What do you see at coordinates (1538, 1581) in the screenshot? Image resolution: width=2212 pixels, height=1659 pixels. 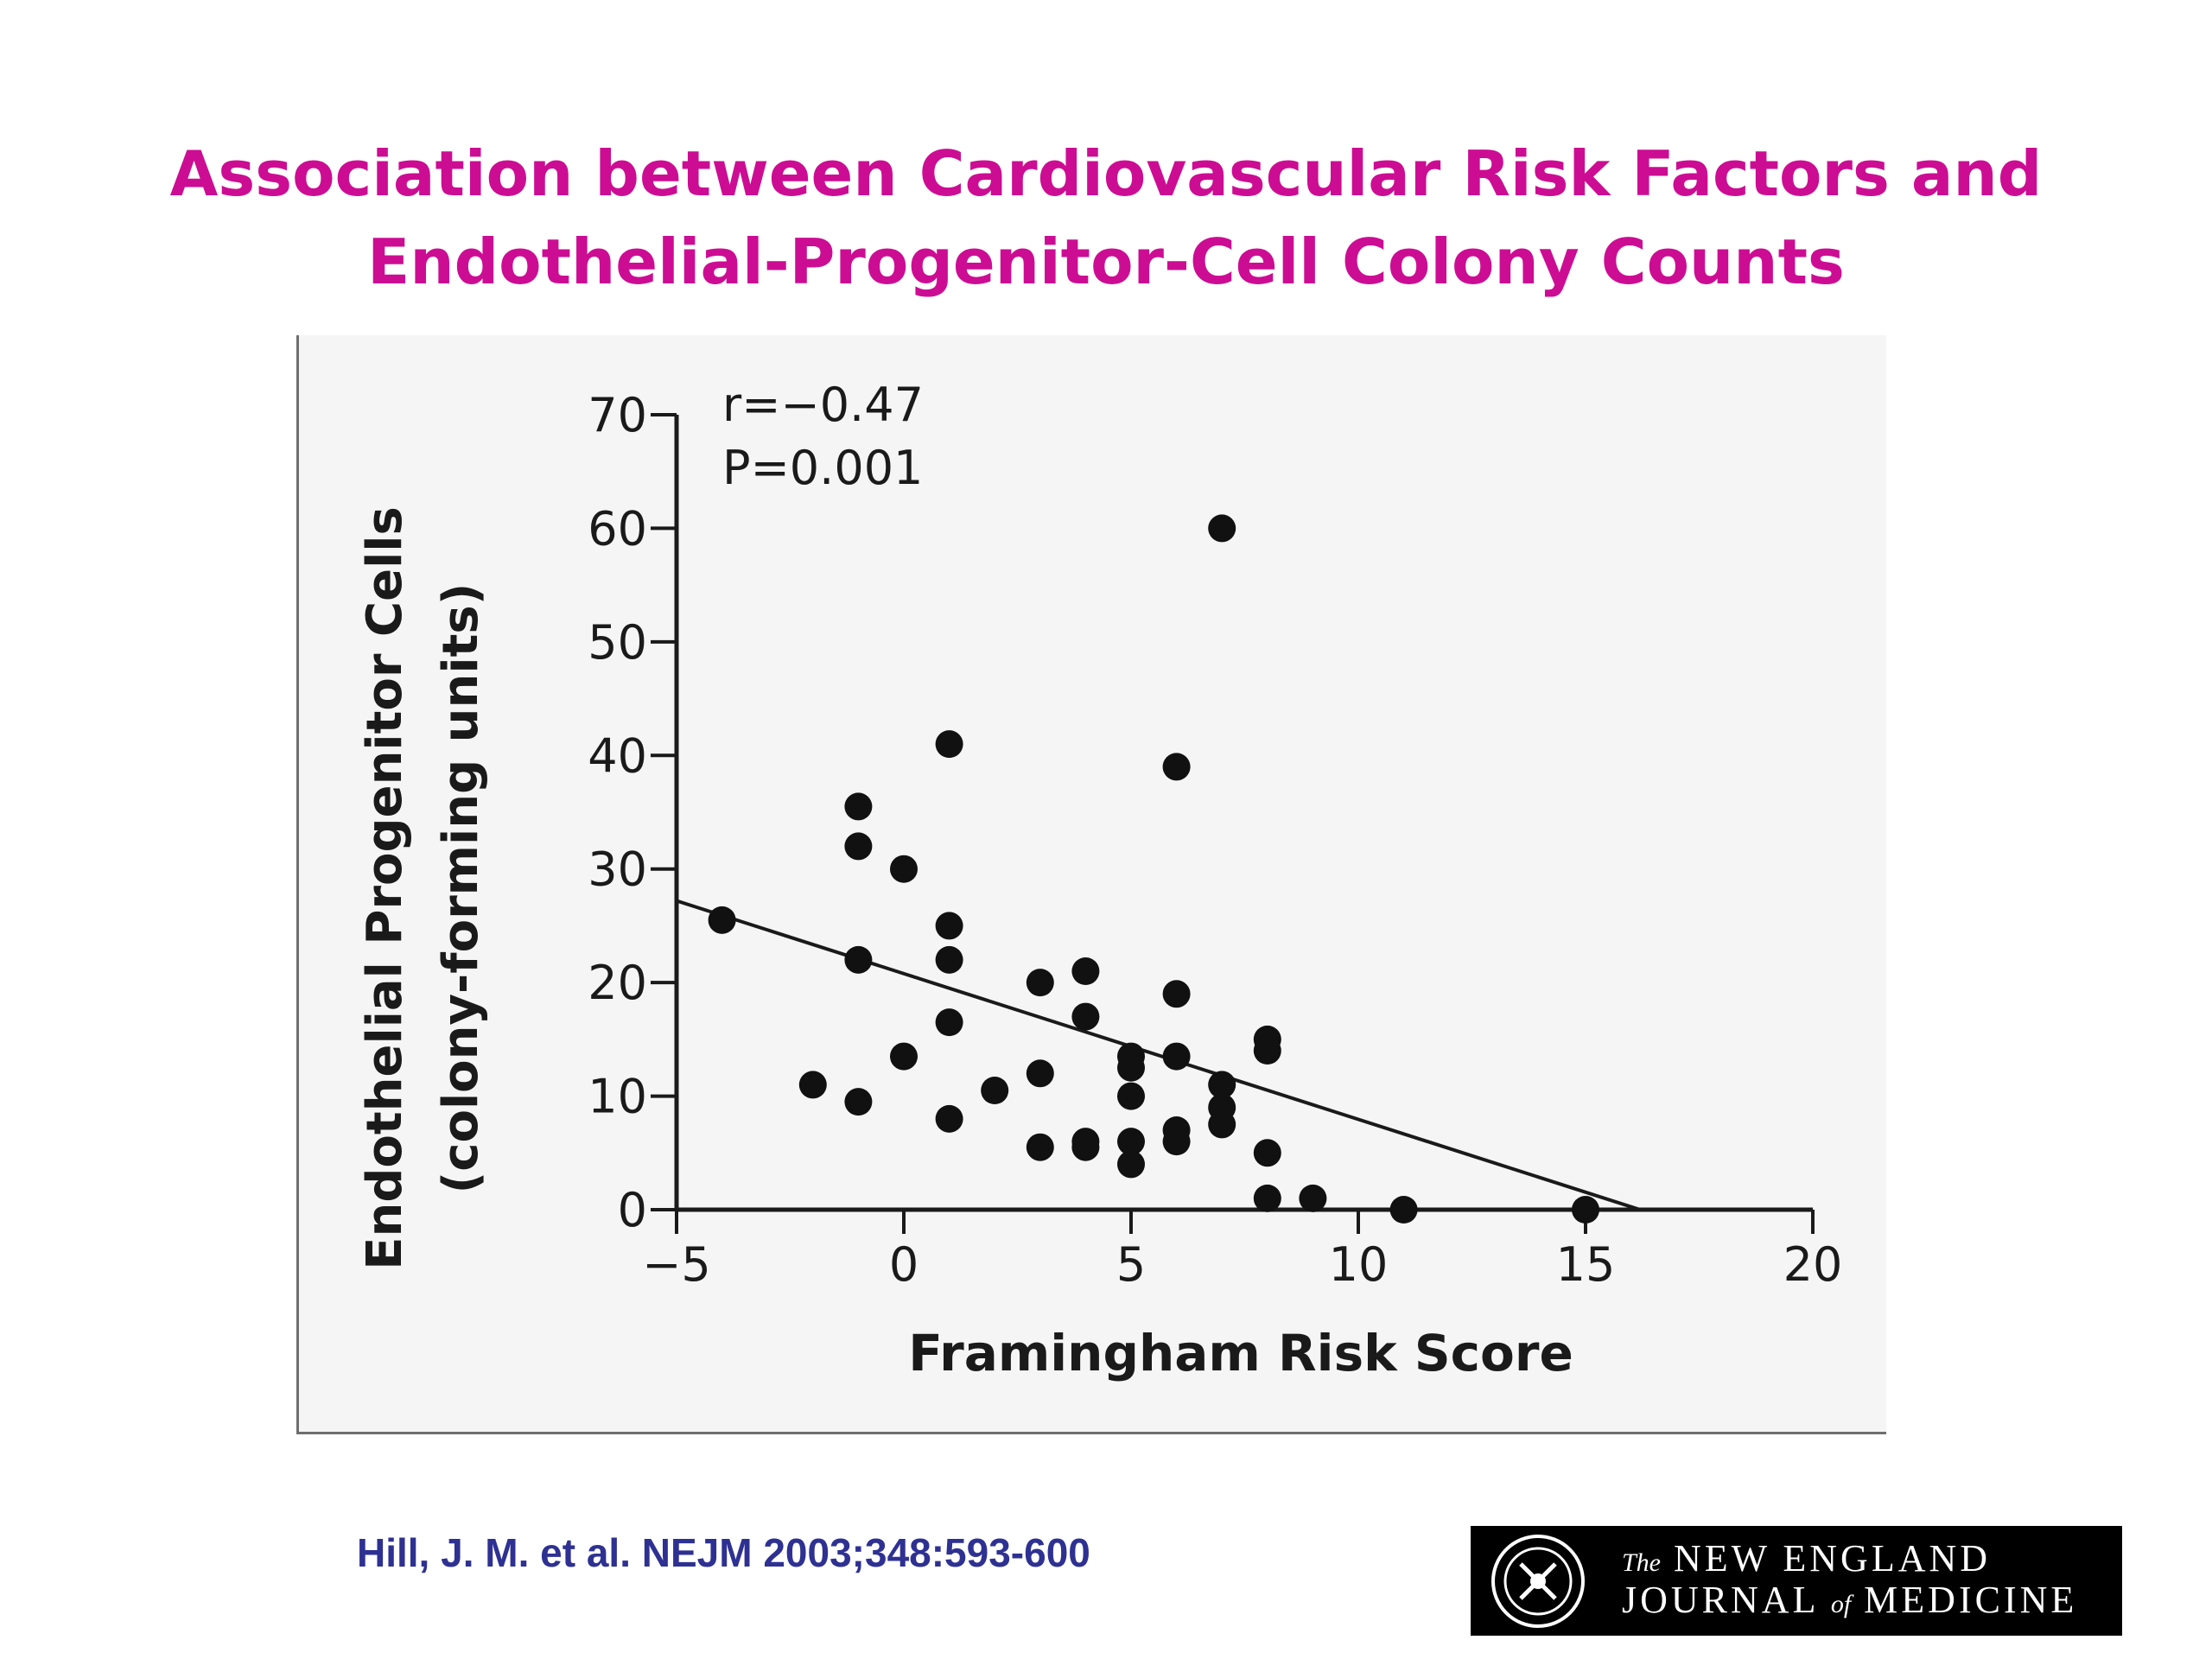 I see `nejm-seal-icon` at bounding box center [1538, 1581].